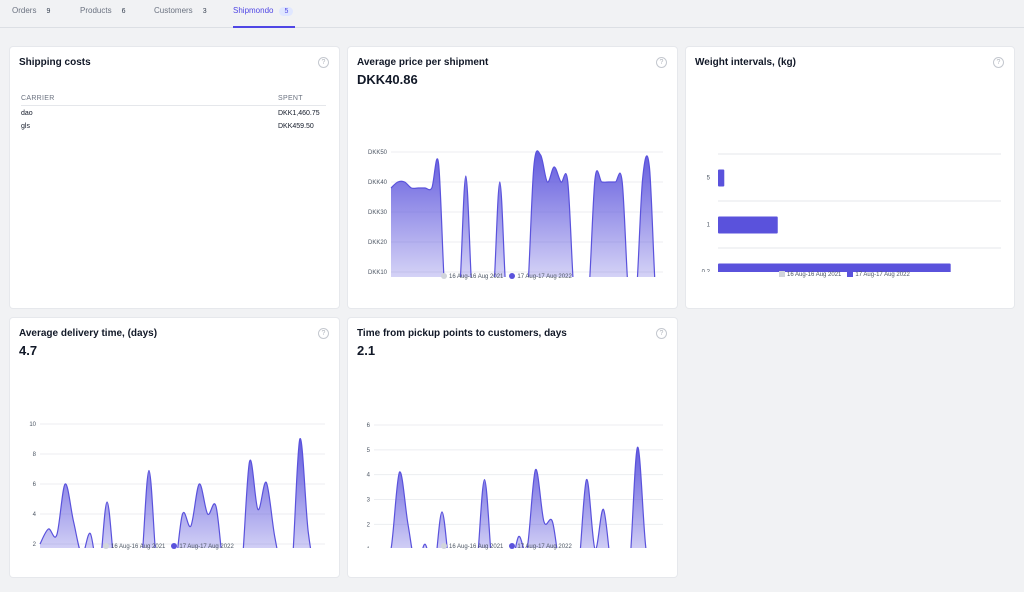 The height and width of the screenshot is (592, 1024). What do you see at coordinates (378, 273) in the screenshot?
I see `y-tick-label: DKK10` at bounding box center [378, 273].